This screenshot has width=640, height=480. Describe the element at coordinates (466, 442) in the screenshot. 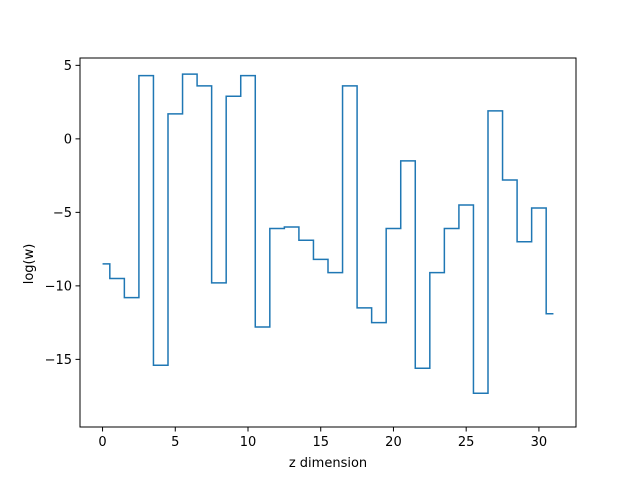

I see `x-tick-label: 25` at that location.